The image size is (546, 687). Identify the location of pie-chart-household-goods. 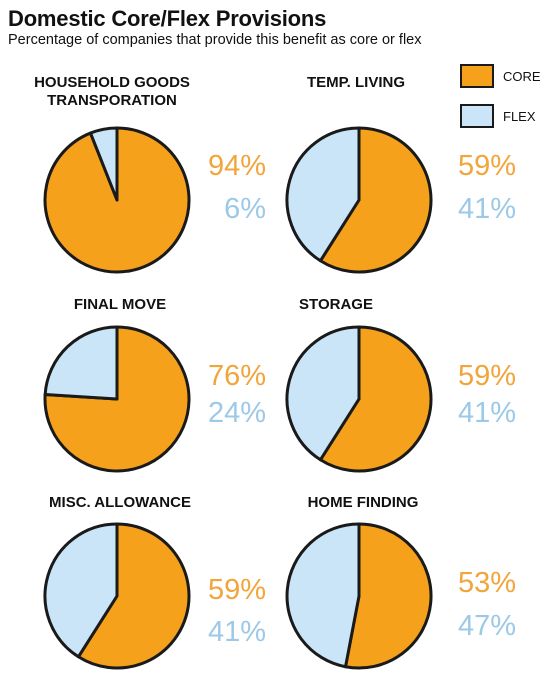
(117, 200).